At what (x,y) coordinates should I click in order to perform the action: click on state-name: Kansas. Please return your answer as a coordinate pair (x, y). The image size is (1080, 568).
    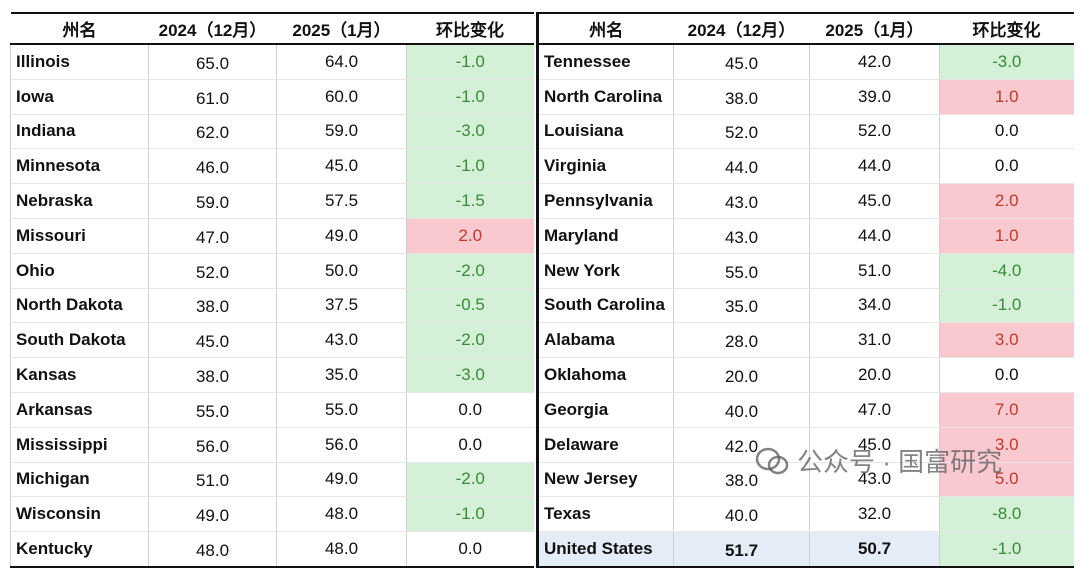
    Looking at the image, I should click on (79, 375).